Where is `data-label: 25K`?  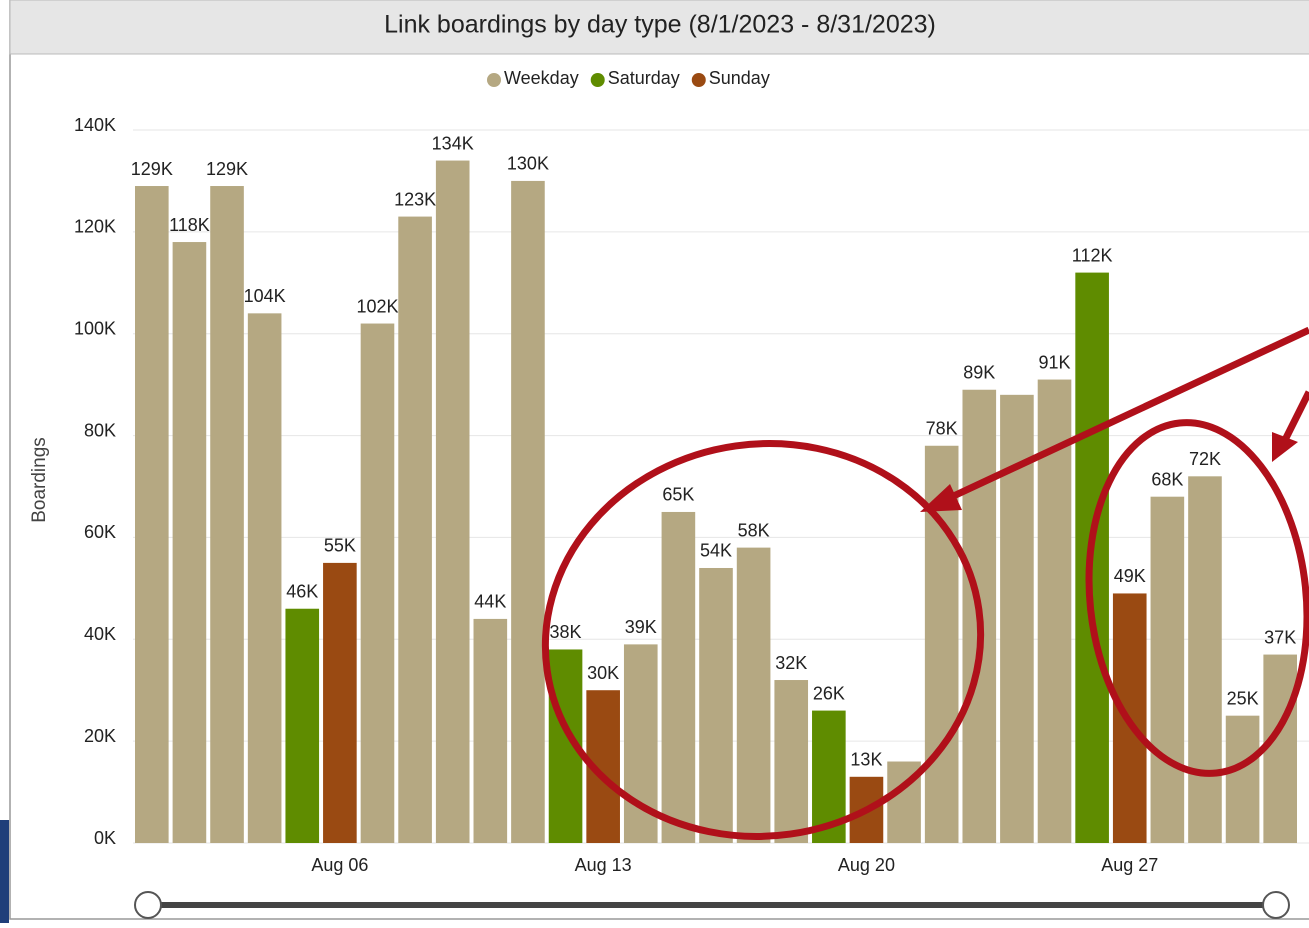 data-label: 25K is located at coordinates (1243, 698).